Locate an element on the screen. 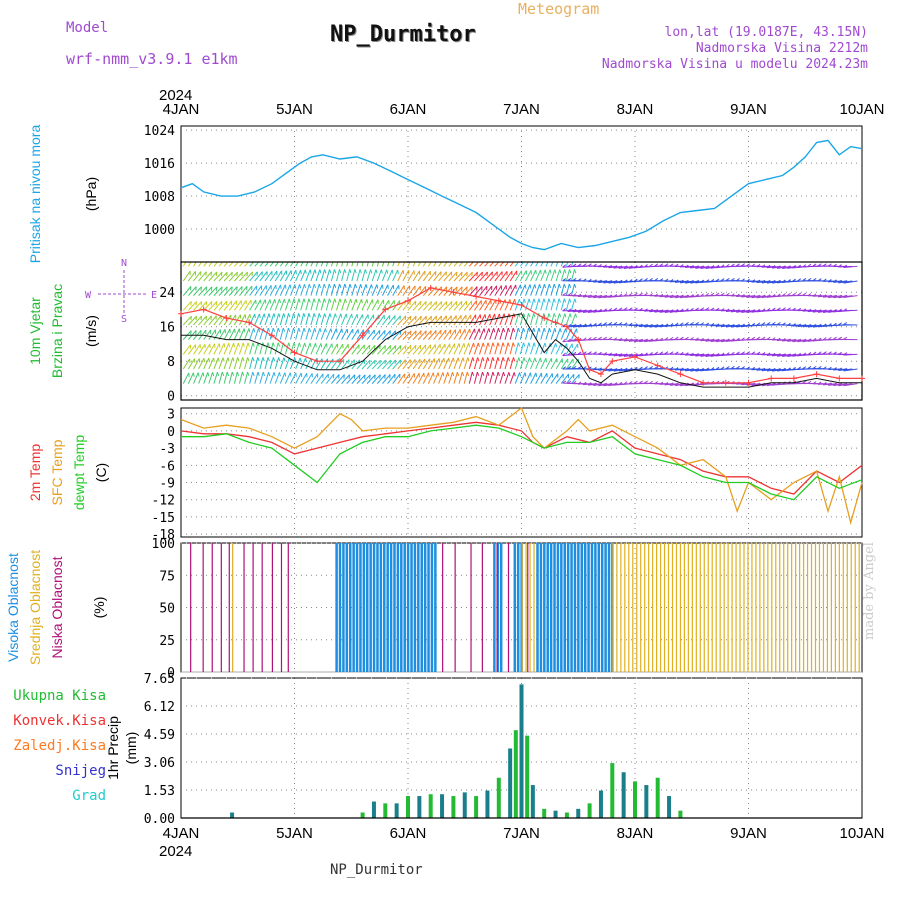  y-tick-label: 100 is located at coordinates (163, 544).